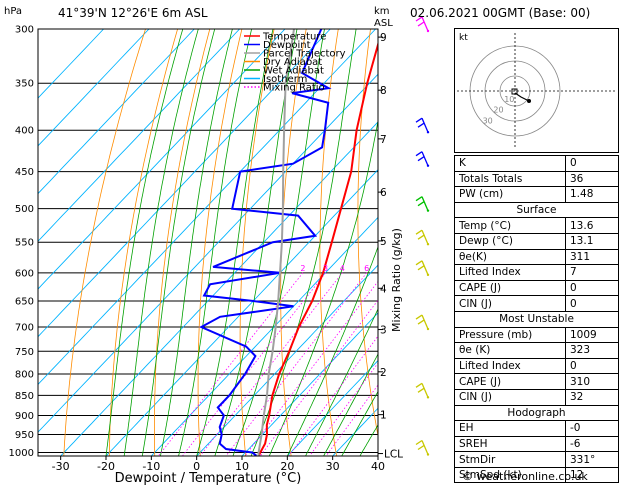  Describe the element at coordinates (24, 131) in the screenshot. I see `pressure-tick-label: 400` at that location.